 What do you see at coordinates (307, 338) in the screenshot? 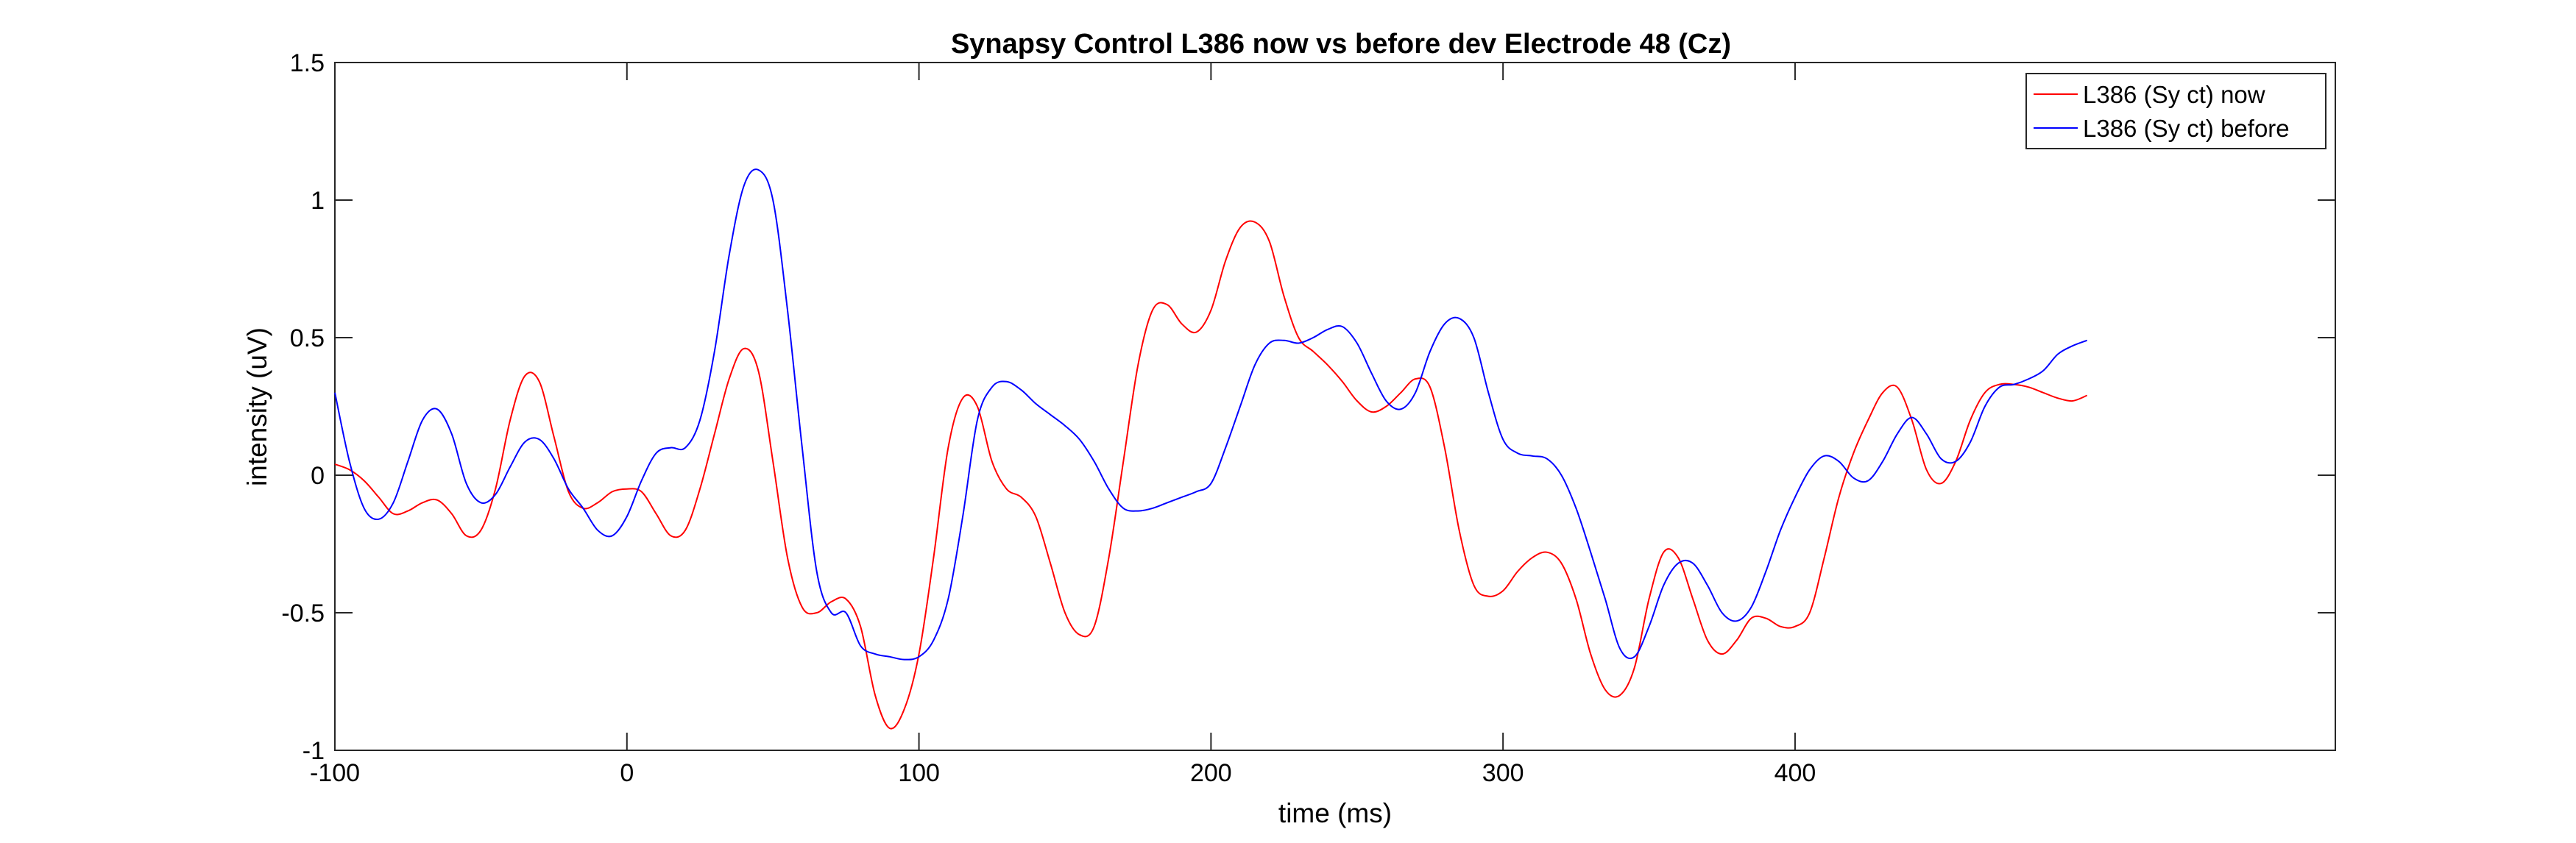
I see `y-tick-label: 0.5` at bounding box center [307, 338].